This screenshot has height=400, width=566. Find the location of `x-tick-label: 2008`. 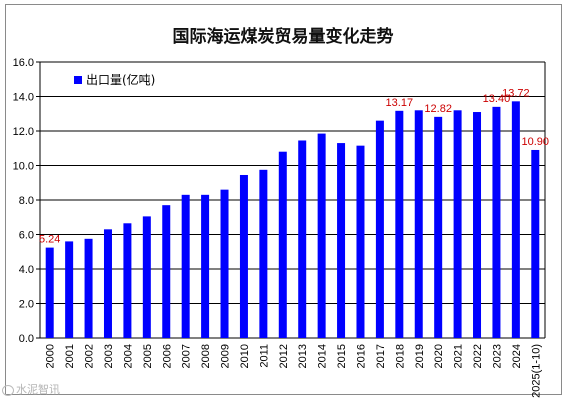

x-tick-label: 2008 is located at coordinates (206, 356).